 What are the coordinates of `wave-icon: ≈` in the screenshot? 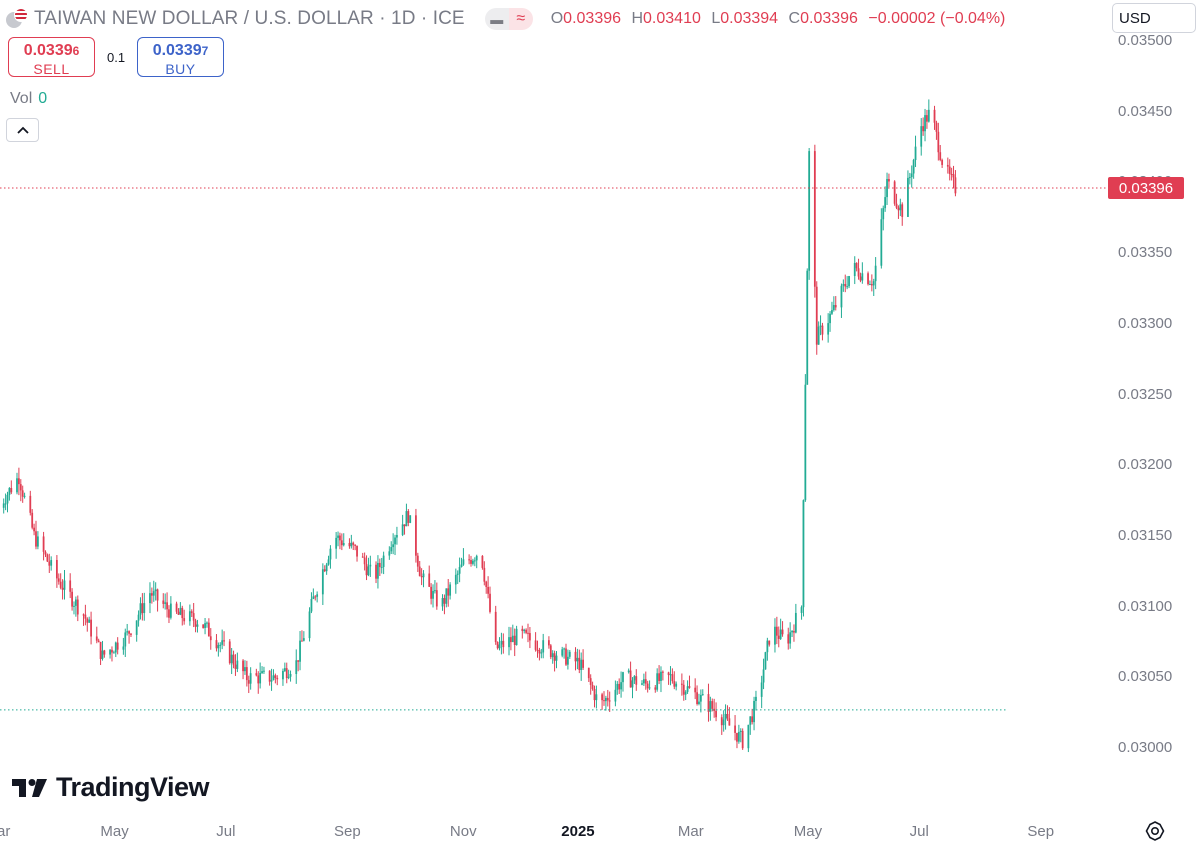 It's located at (520, 19).